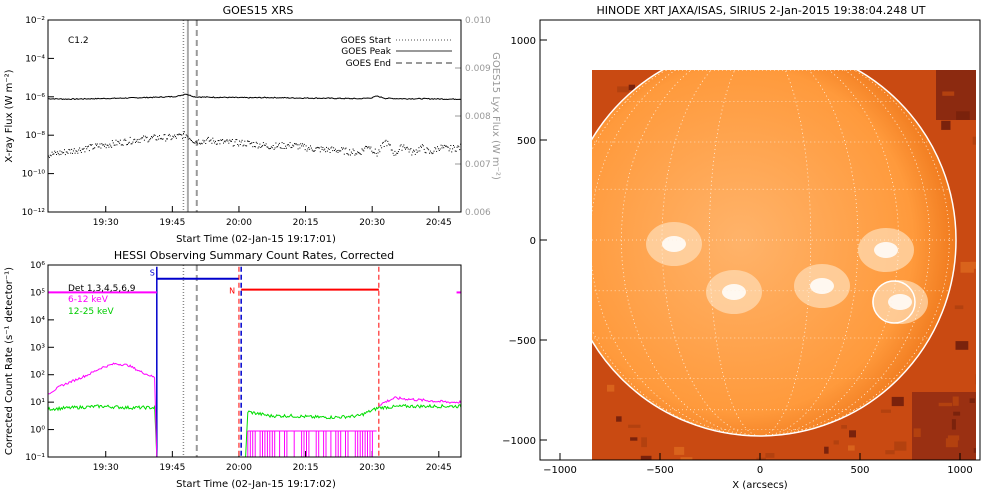  What do you see at coordinates (306, 223) in the screenshot?
I see `goes-xtick-label: 20:15` at bounding box center [306, 223].